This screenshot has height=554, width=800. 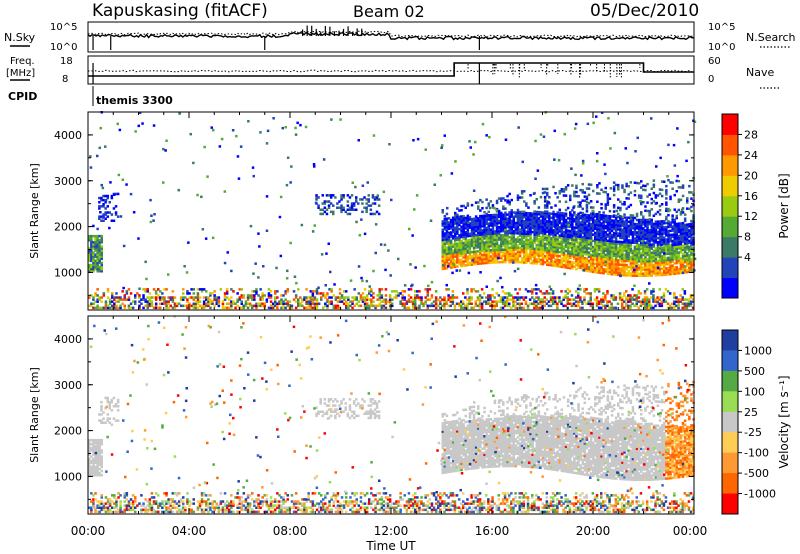 What do you see at coordinates (22, 61) in the screenshot?
I see `freq-label-1: Freq.` at bounding box center [22, 61].